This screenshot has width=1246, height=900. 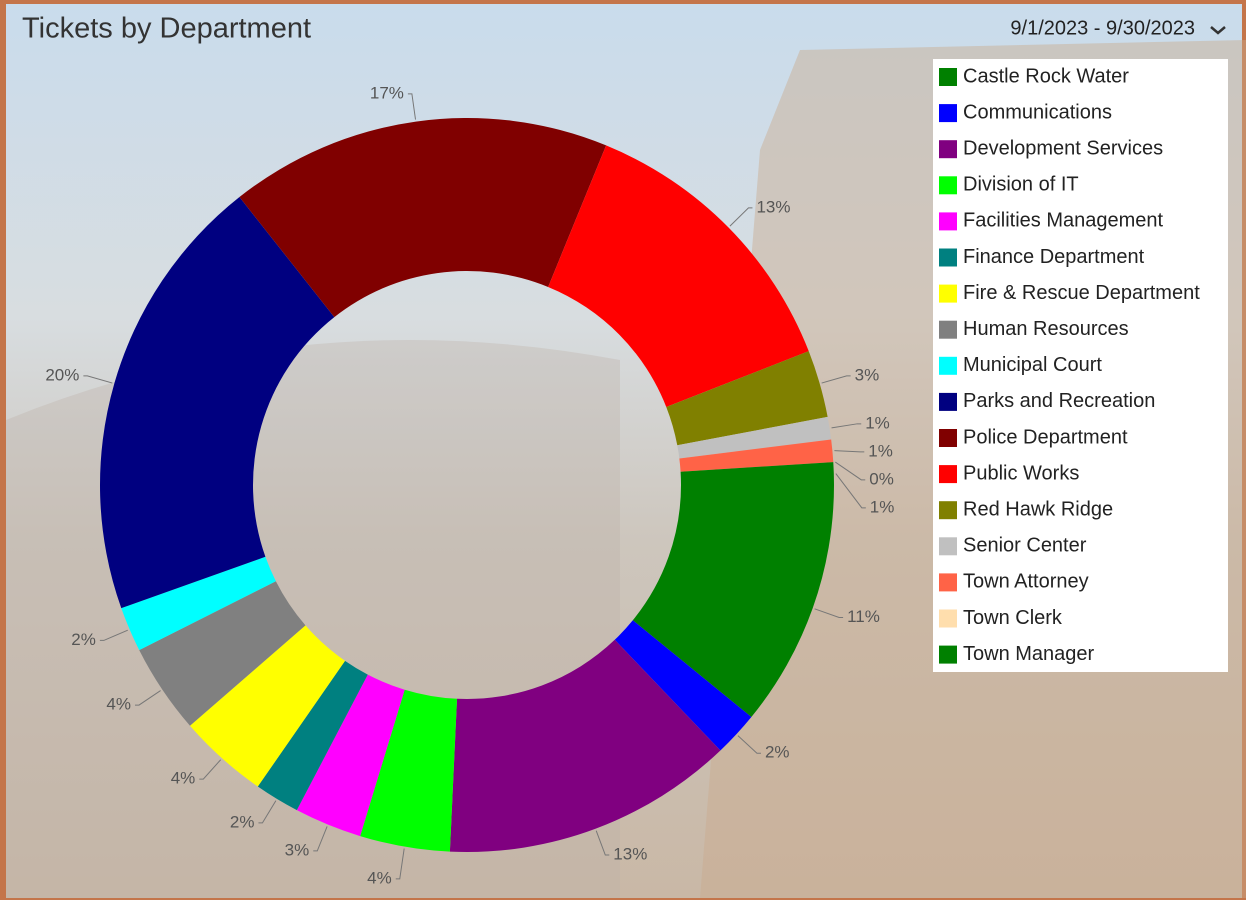 What do you see at coordinates (1063, 148) in the screenshot?
I see `legend-label: Development Services` at bounding box center [1063, 148].